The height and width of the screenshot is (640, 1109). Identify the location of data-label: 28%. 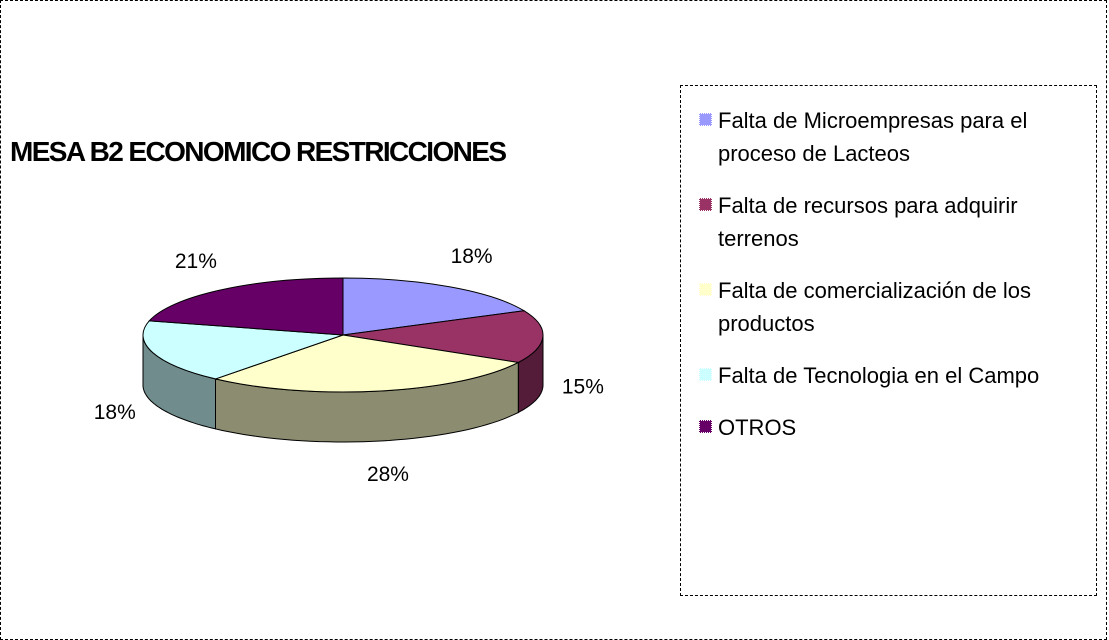
(388, 474).